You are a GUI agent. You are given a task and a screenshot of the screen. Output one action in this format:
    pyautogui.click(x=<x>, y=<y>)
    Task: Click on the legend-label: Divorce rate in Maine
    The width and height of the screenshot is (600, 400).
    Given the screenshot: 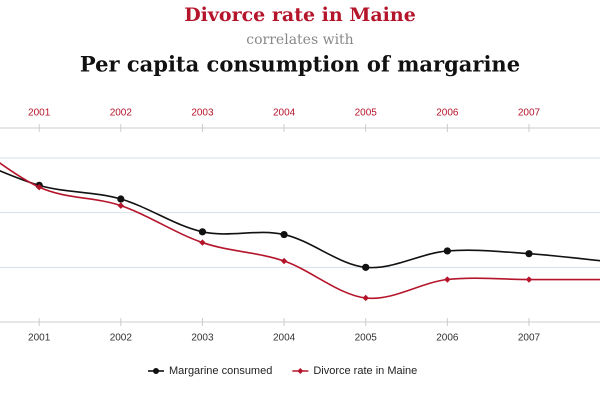 What is the action you would take?
    pyautogui.click(x=365, y=371)
    